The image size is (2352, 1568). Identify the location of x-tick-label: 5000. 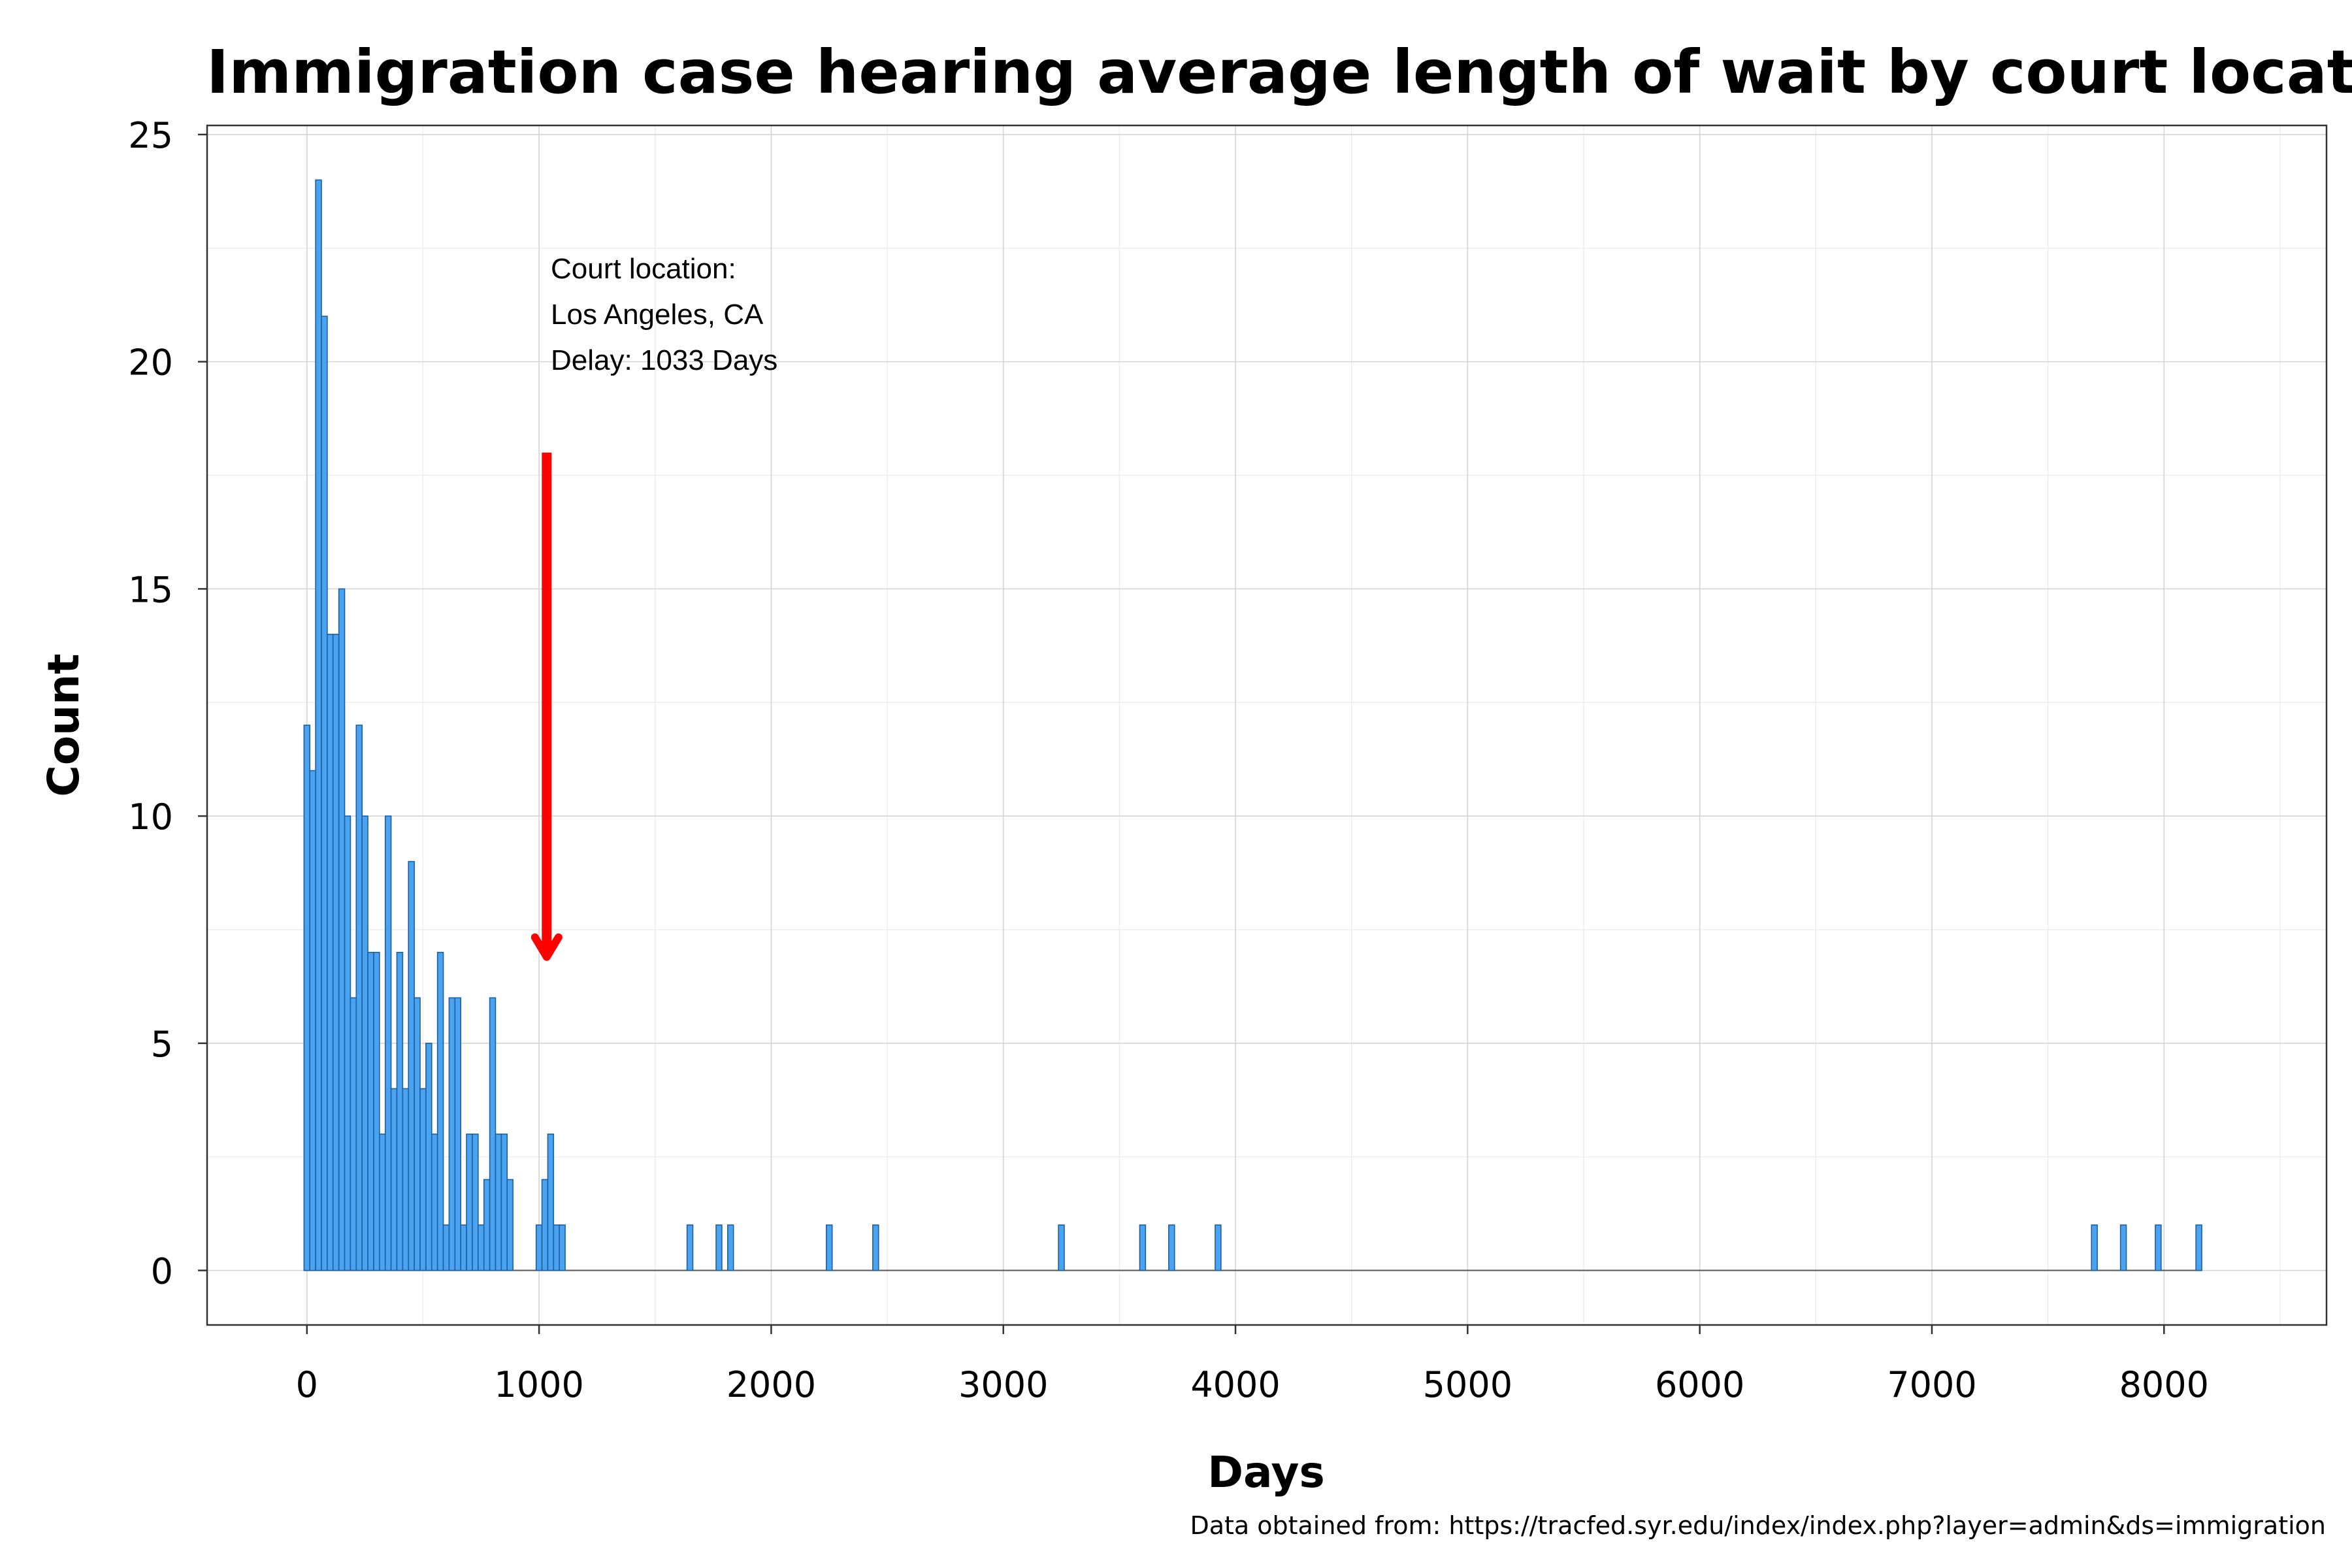
(1467, 1384).